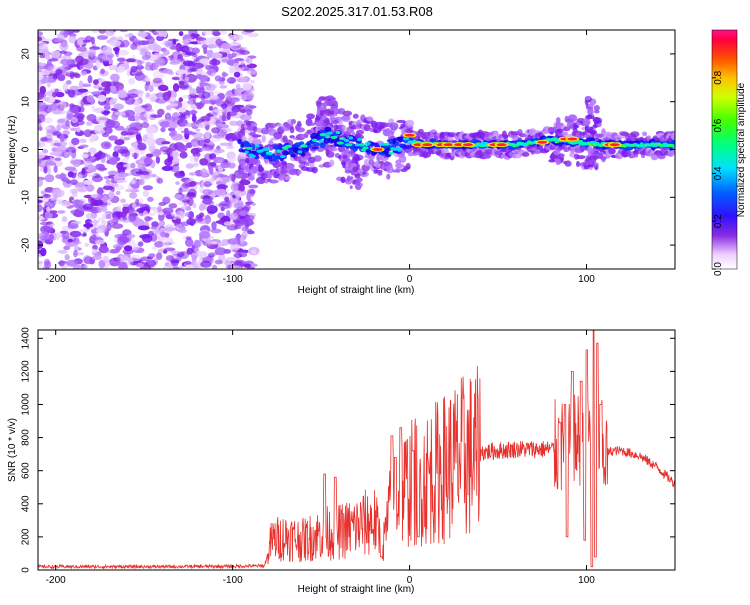  Describe the element at coordinates (718, 77) in the screenshot. I see `colorbar-tick-label: 0.8` at that location.